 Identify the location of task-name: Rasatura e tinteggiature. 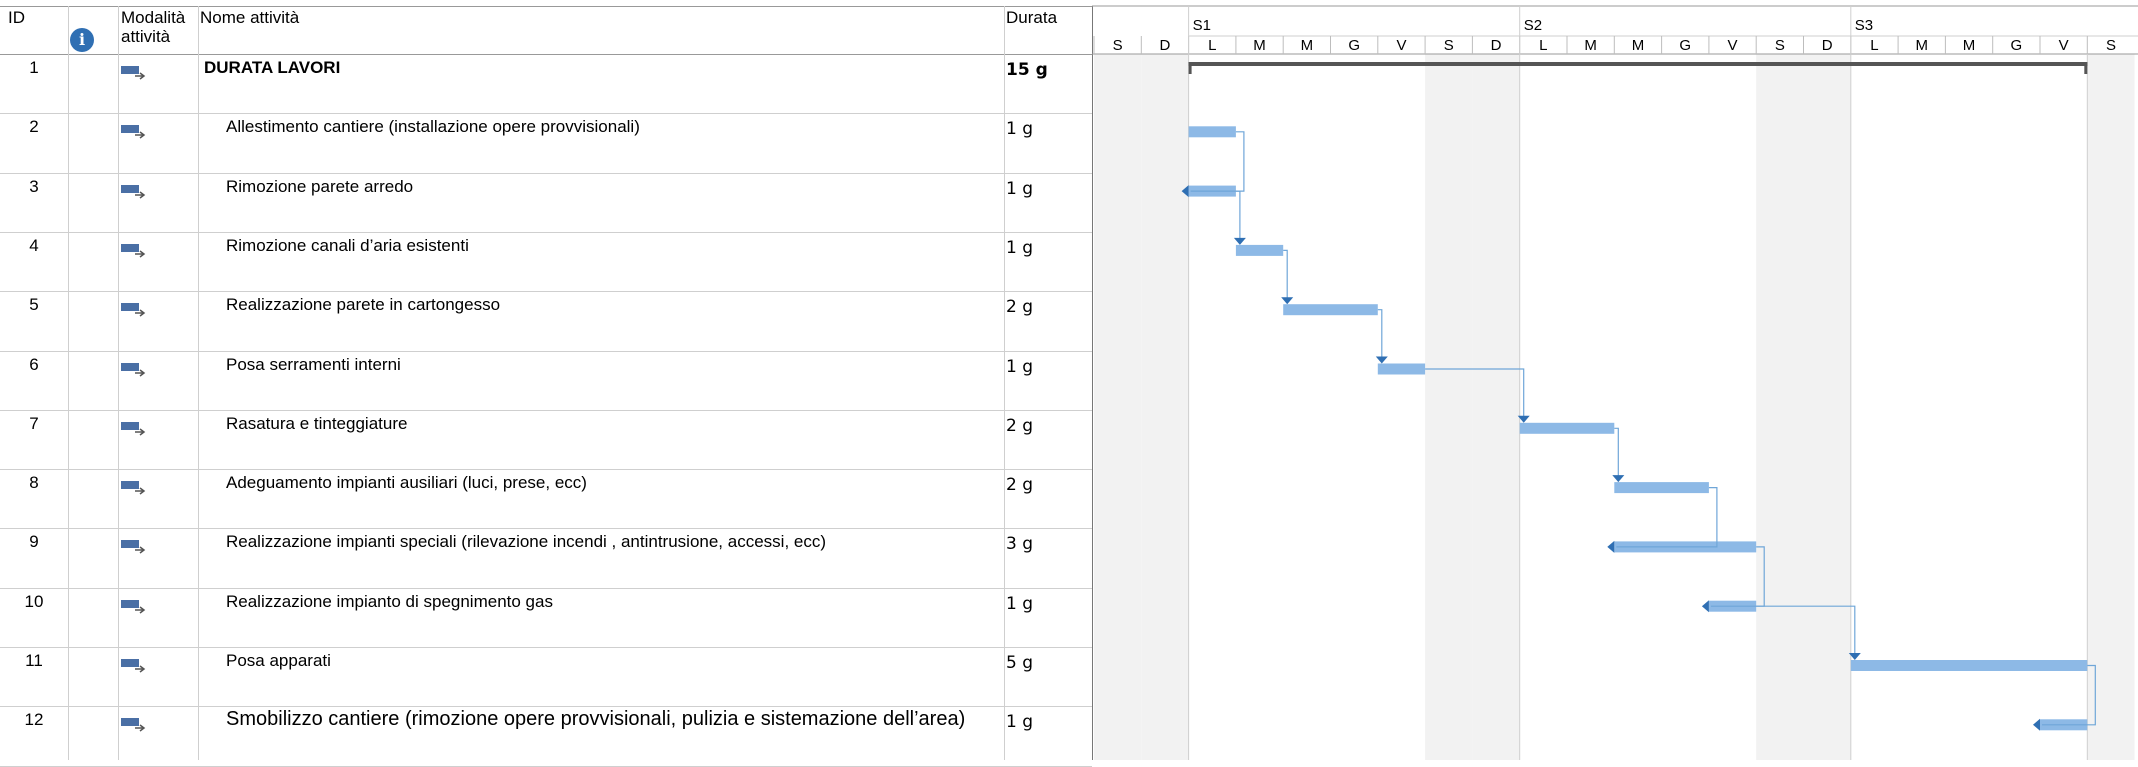
(317, 423).